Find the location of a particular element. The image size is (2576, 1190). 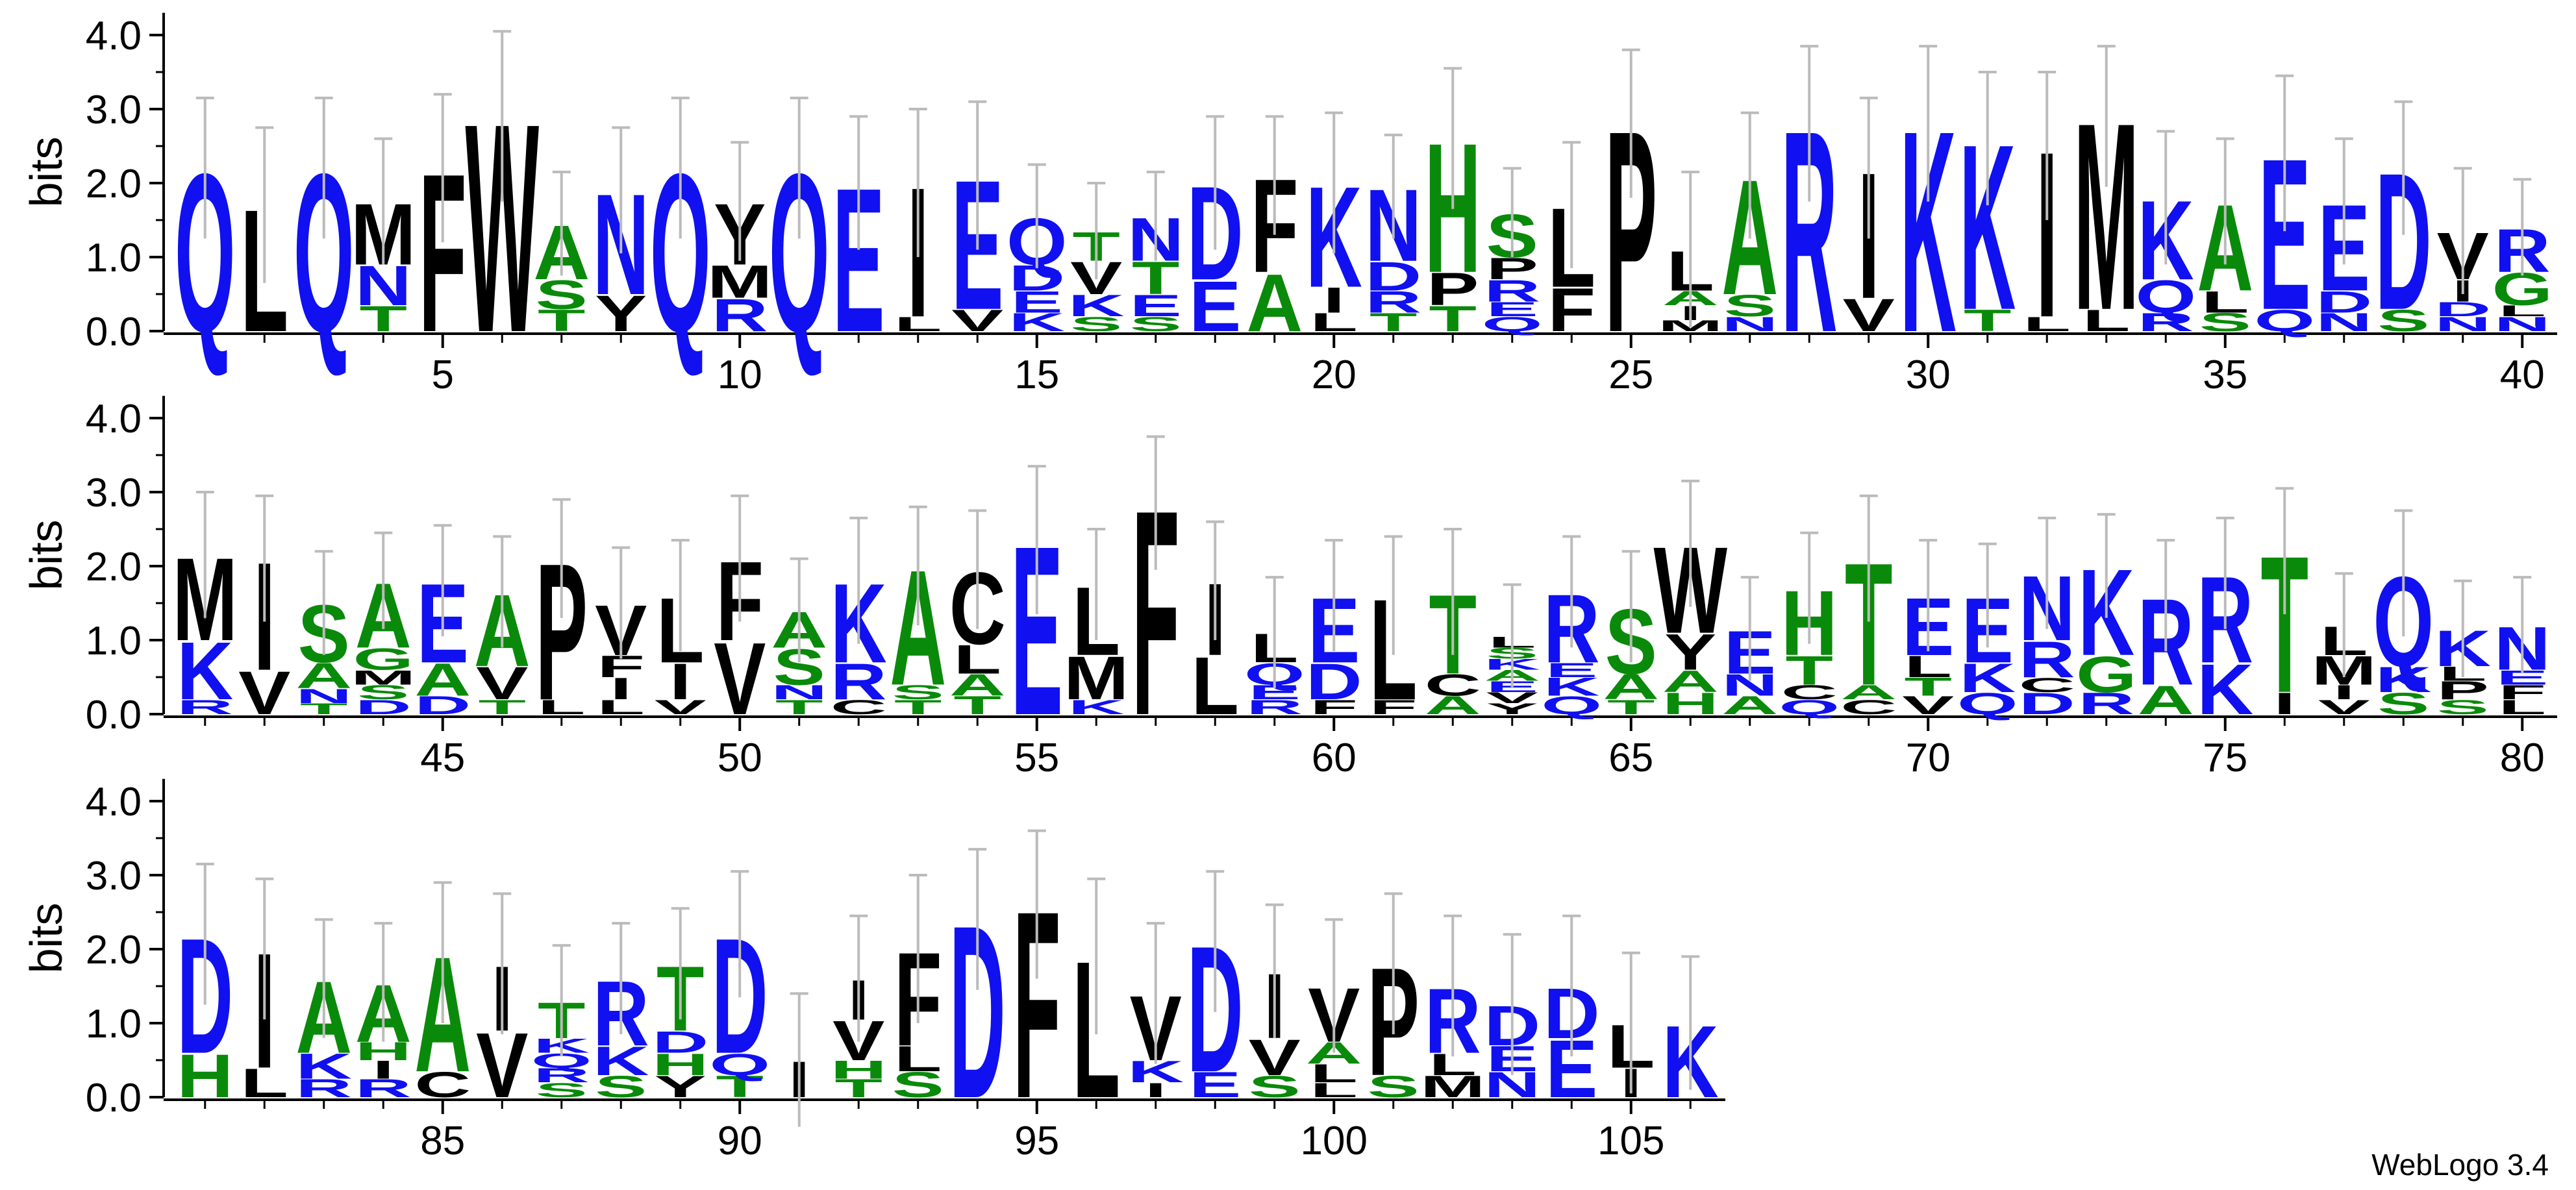

weblogo-credit: WebLogo 3.4 is located at coordinates (2460, 1165).